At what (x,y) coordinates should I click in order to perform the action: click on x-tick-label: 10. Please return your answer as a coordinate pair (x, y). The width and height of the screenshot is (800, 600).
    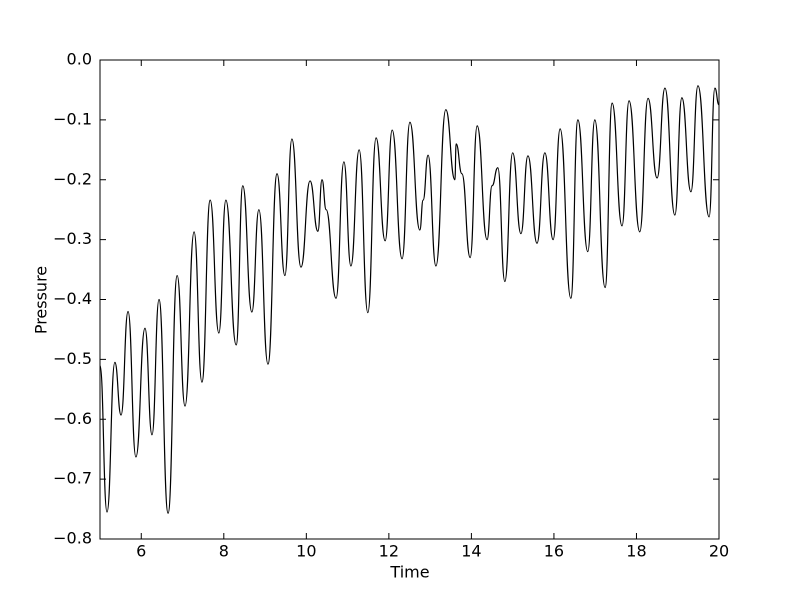
    Looking at the image, I should click on (306, 551).